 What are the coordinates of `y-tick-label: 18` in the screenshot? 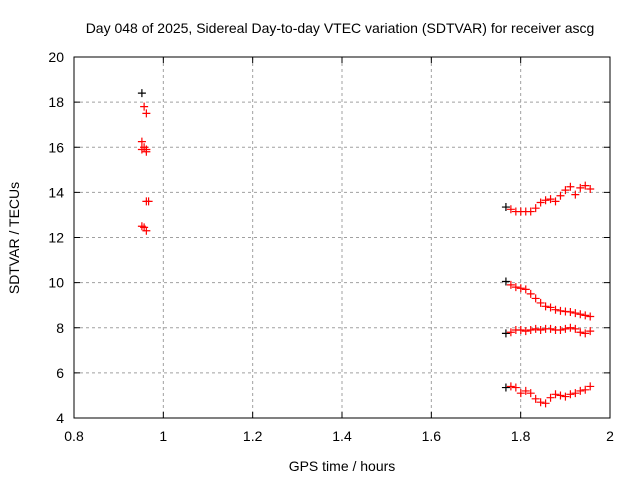 It's located at (56, 102).